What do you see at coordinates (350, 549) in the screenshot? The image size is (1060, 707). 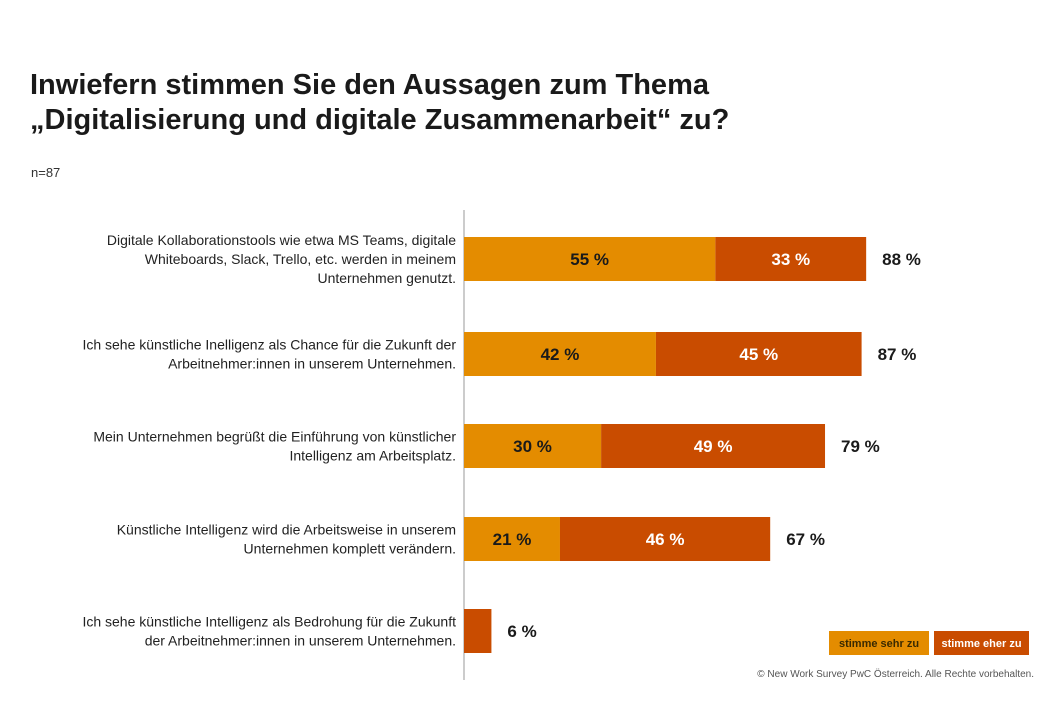 I see `category-label-4-line-2: Unternehmen komplett verändern.` at bounding box center [350, 549].